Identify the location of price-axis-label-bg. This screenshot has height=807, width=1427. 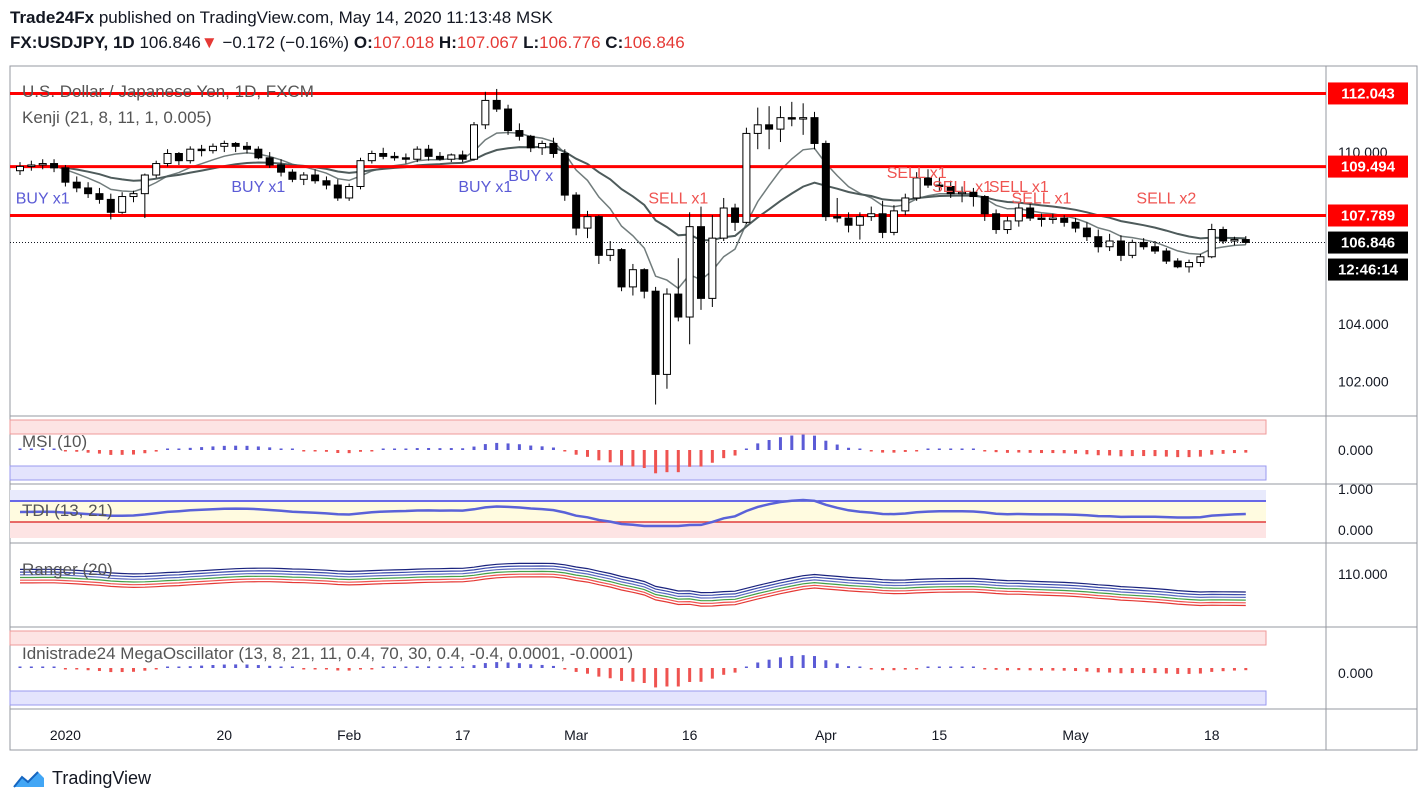
(1368, 269).